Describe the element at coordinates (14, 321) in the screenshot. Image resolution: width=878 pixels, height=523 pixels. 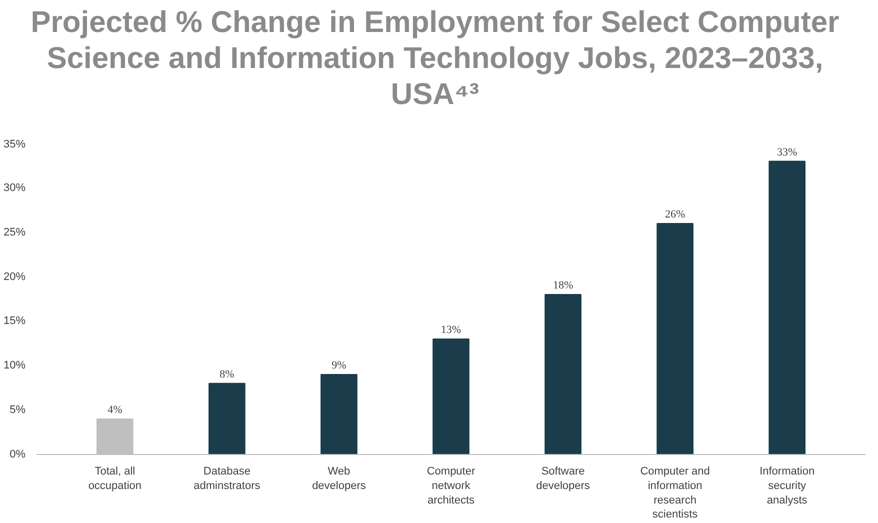
I see `y-tick-label: 15%` at that location.